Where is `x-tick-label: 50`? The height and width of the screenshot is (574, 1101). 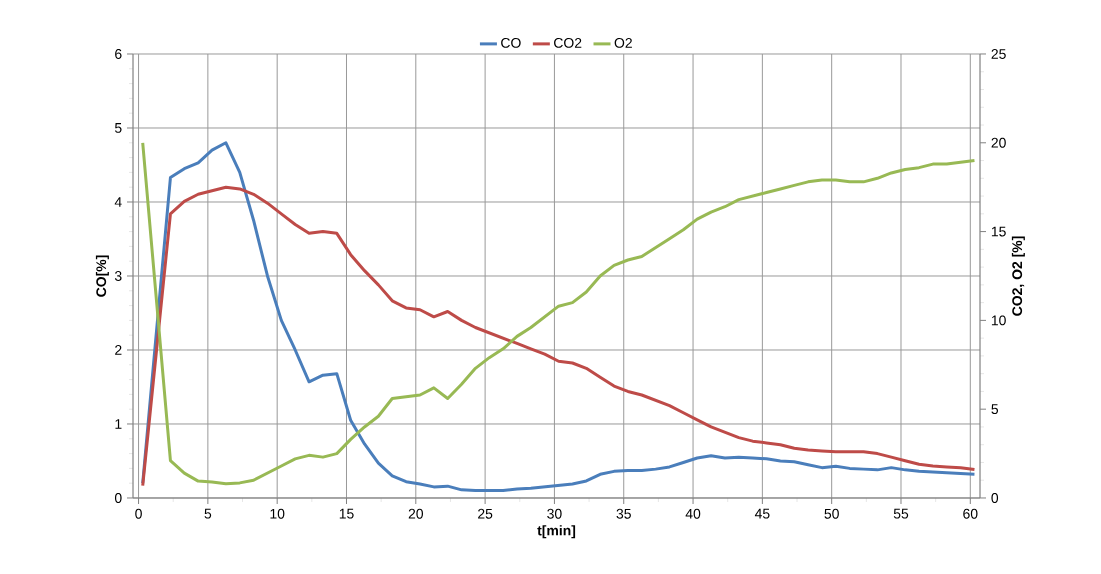
x-tick-label: 50 is located at coordinates (831, 513).